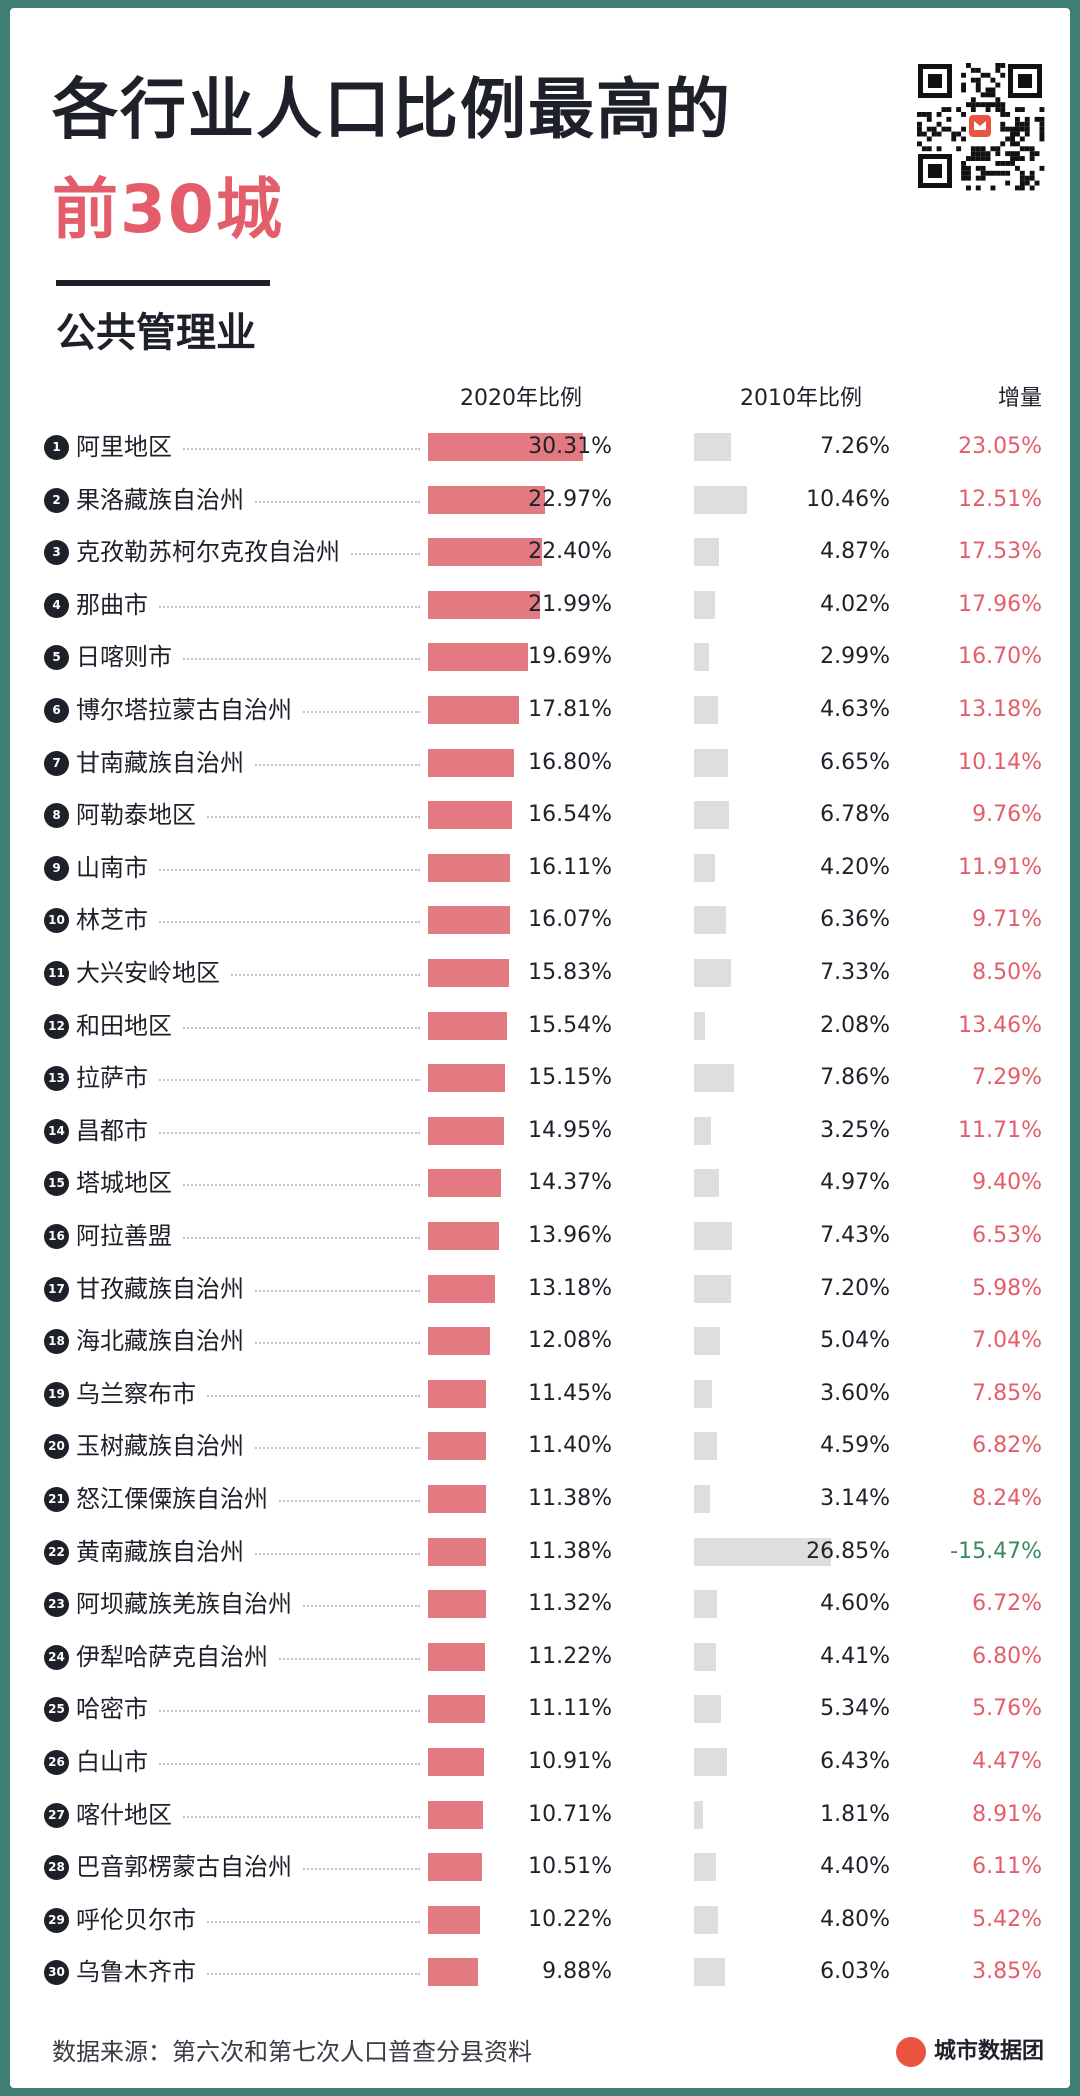 This screenshot has height=2096, width=1080. Describe the element at coordinates (1020, 398) in the screenshot. I see `header-increase: 增量` at that location.